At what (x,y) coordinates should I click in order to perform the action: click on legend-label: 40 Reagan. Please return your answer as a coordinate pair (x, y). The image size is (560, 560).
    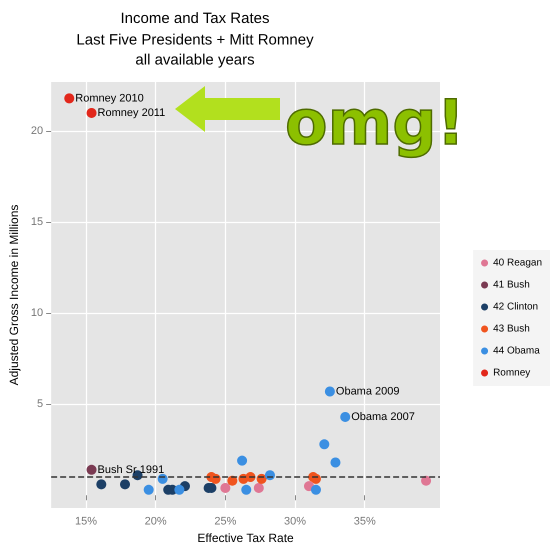
    Looking at the image, I should click on (517, 263).